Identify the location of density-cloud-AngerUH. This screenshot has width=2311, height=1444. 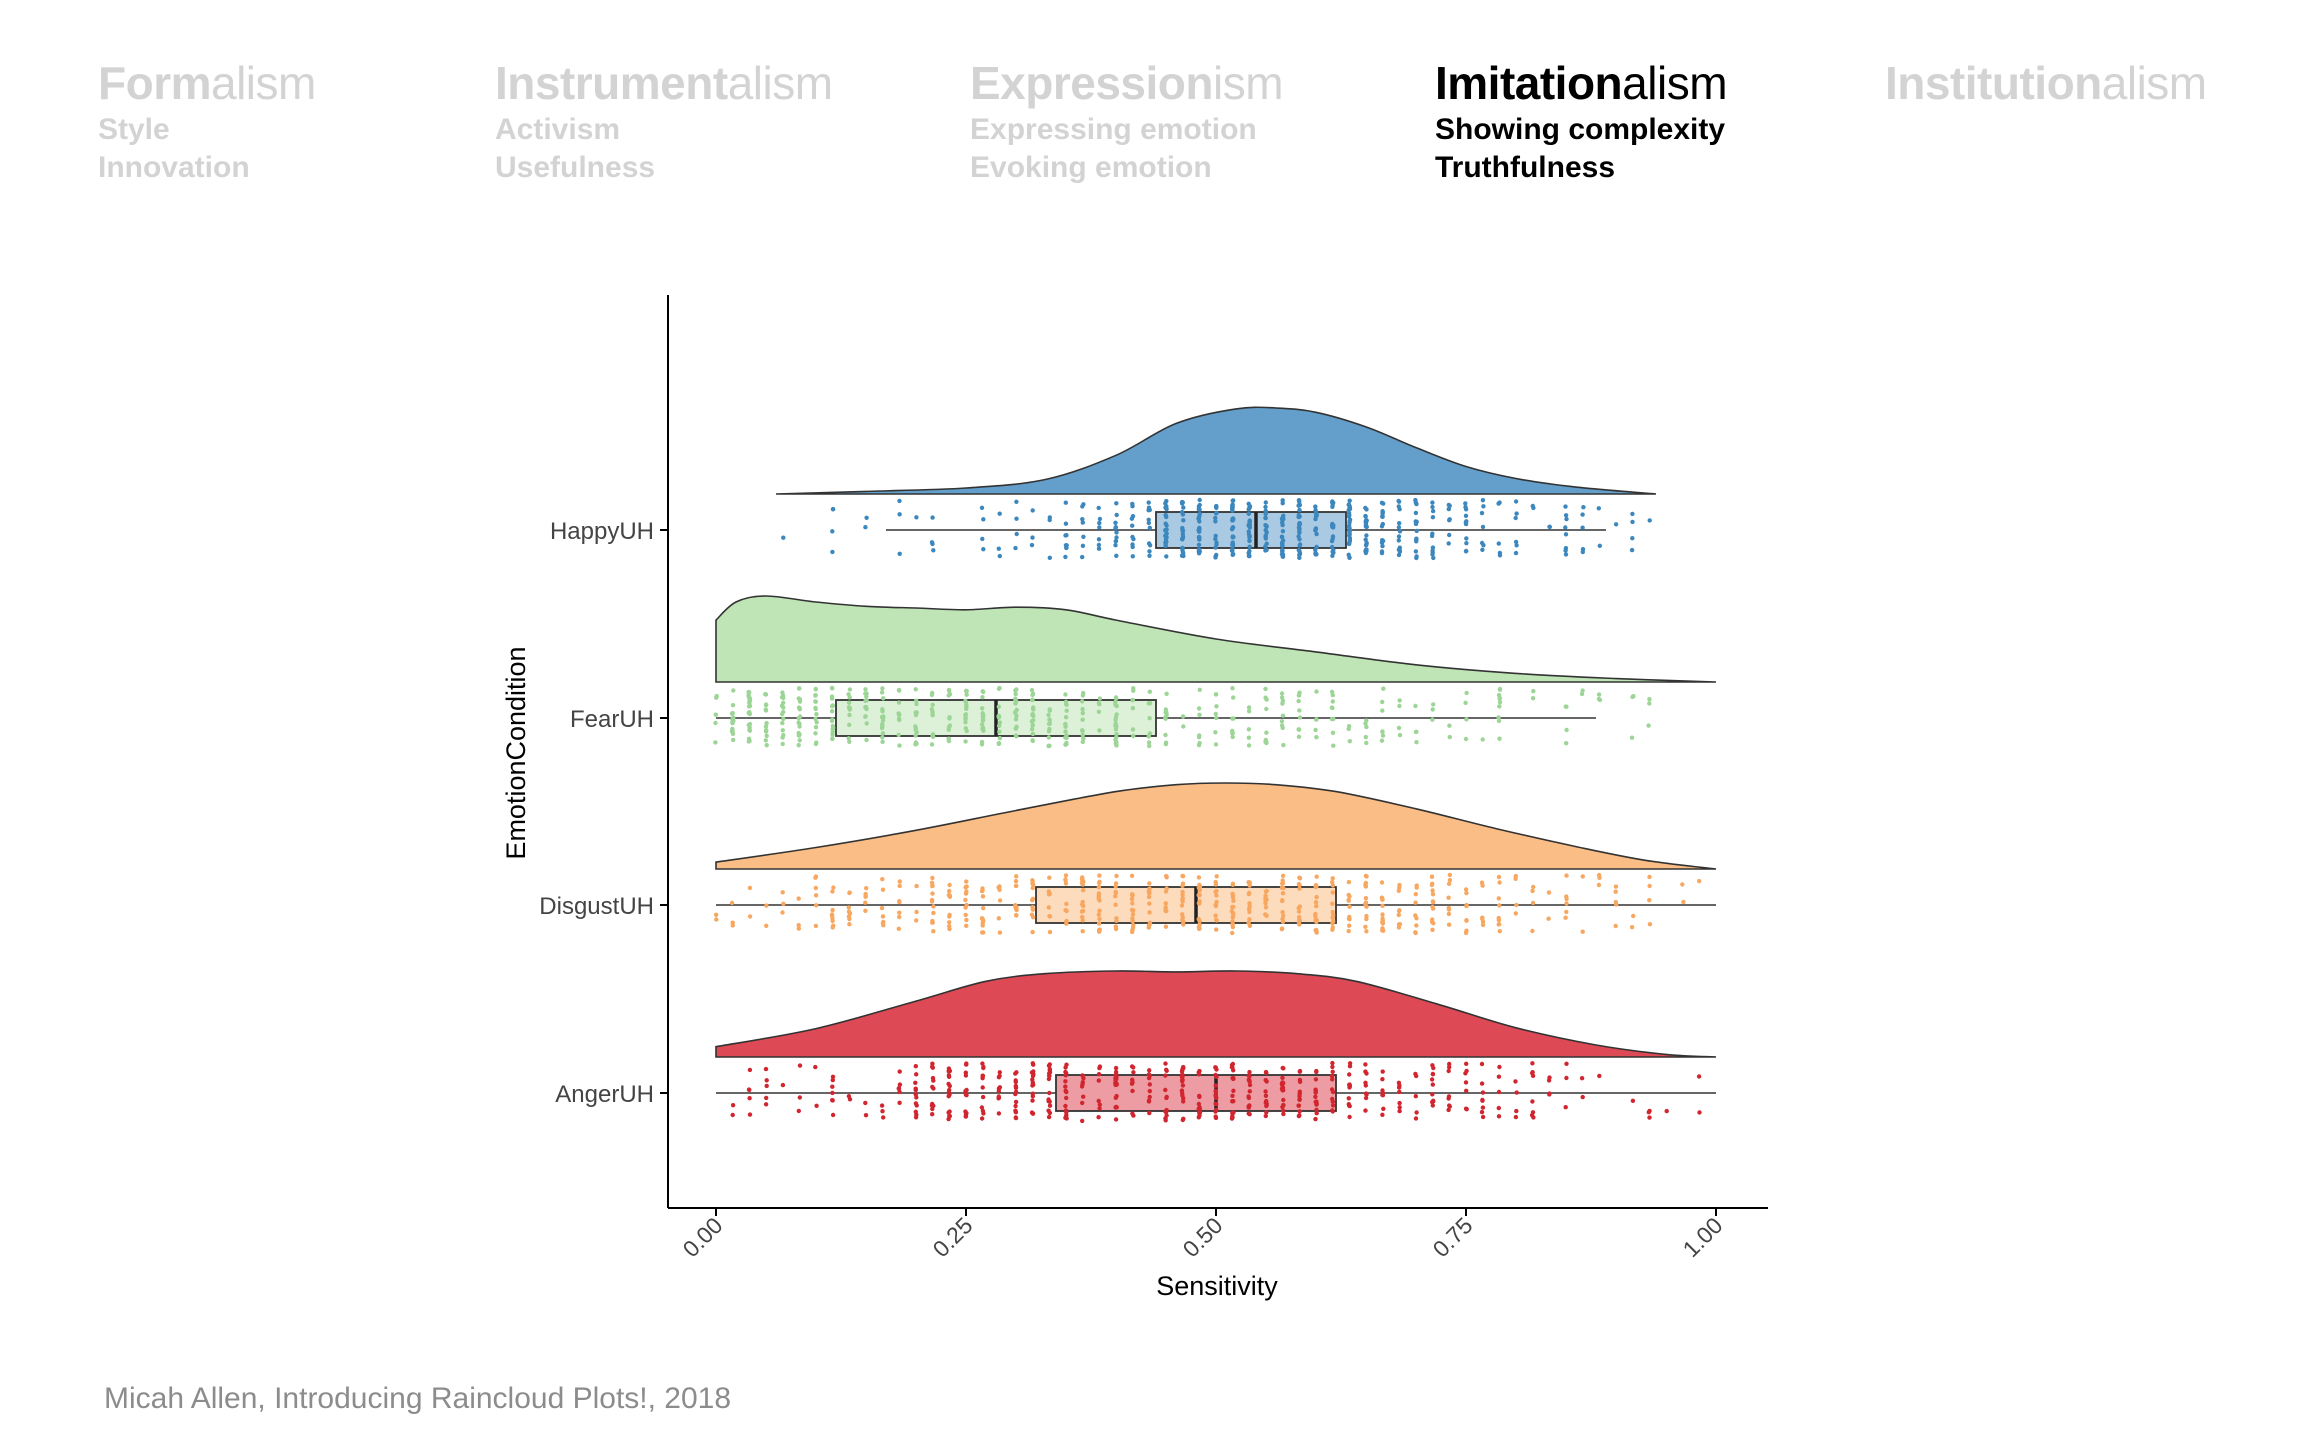
(1216, 1014).